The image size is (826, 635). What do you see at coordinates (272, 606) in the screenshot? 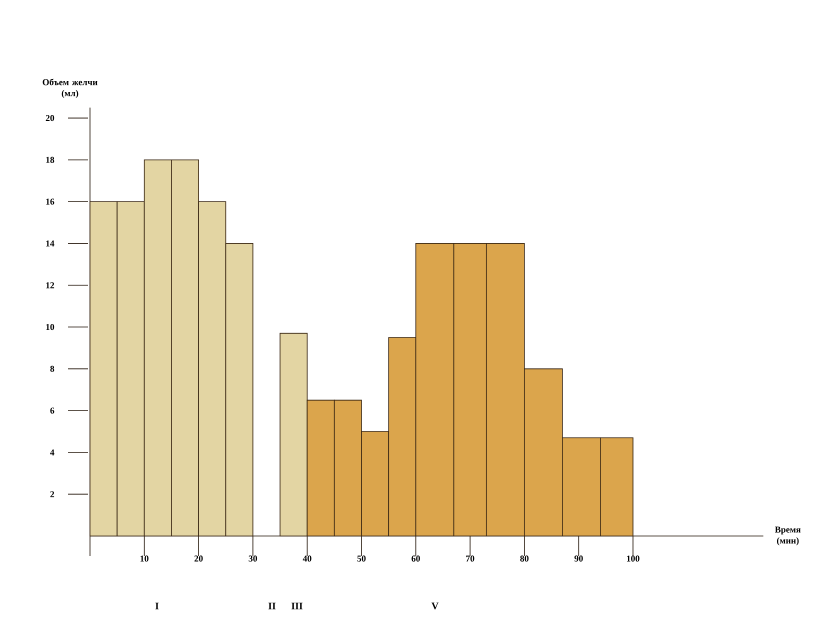
I see `text: II` at bounding box center [272, 606].